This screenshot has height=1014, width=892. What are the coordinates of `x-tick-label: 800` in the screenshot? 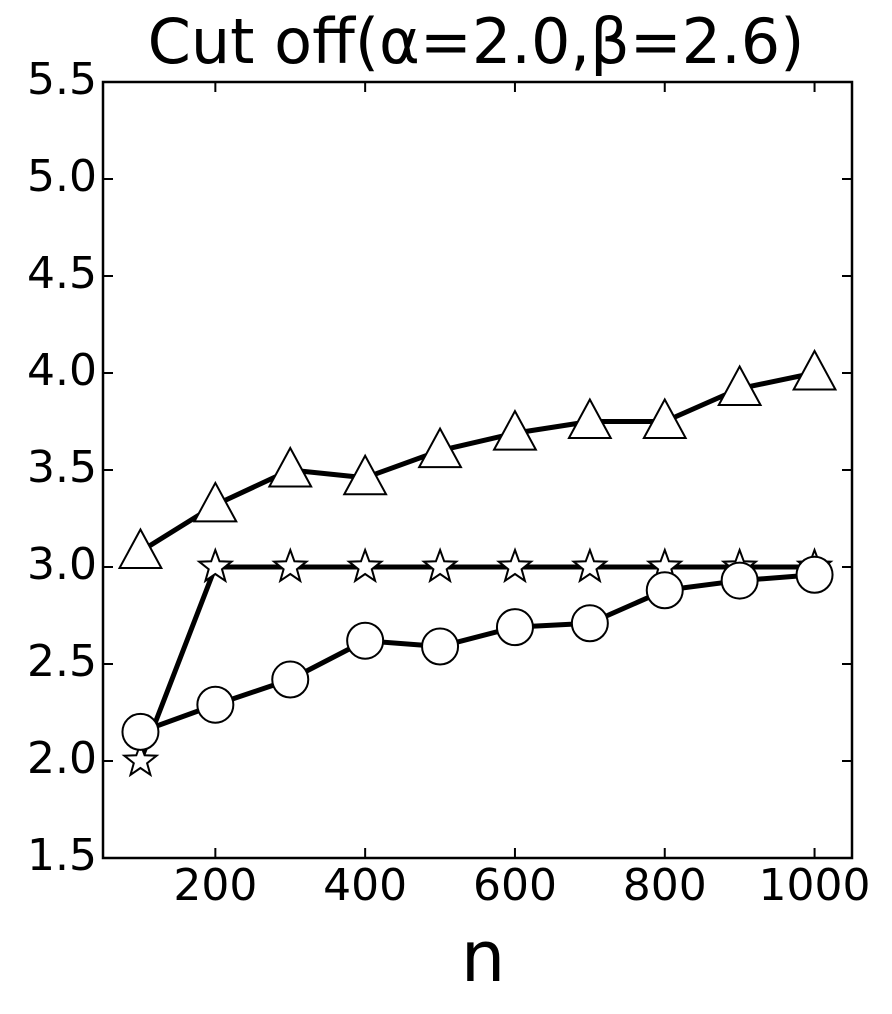 It's located at (665, 885).